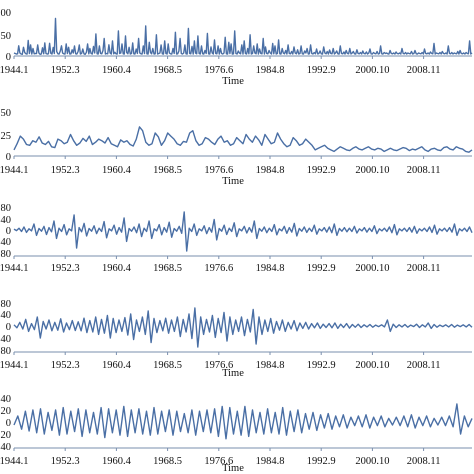 Image resolution: width=474 pixels, height=474 pixels. I want to click on y-tick-label: 00, so click(6, 13).